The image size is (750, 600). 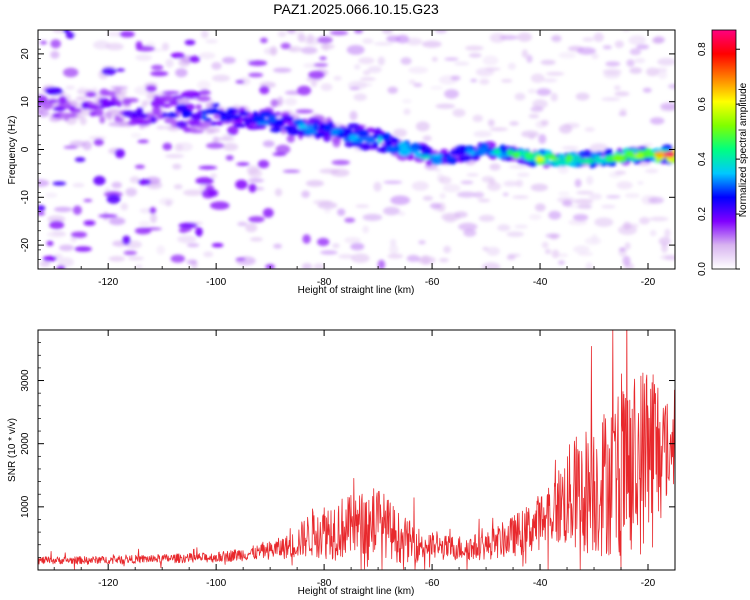 What do you see at coordinates (25, 102) in the screenshot?
I see `spectrogram-y-tick-label: 10` at bounding box center [25, 102].